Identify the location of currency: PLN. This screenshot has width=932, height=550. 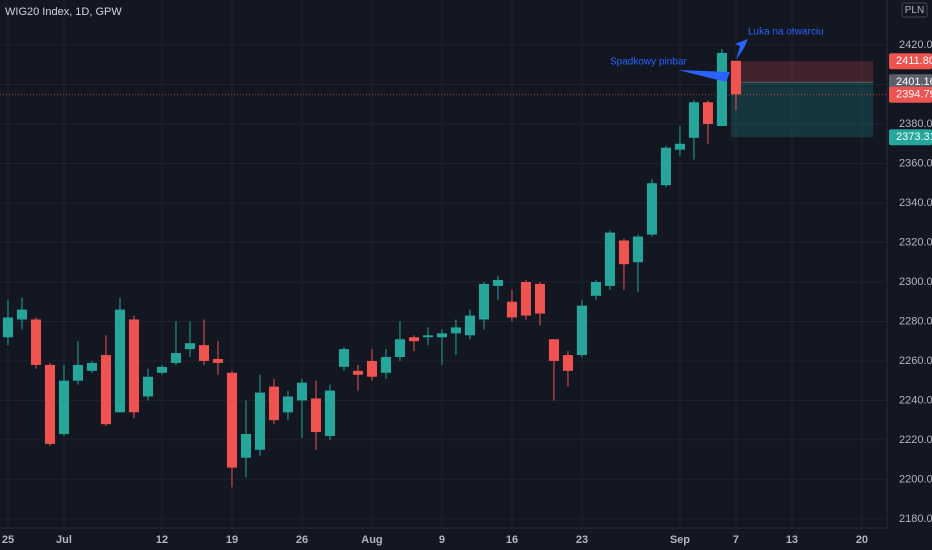
(914, 10).